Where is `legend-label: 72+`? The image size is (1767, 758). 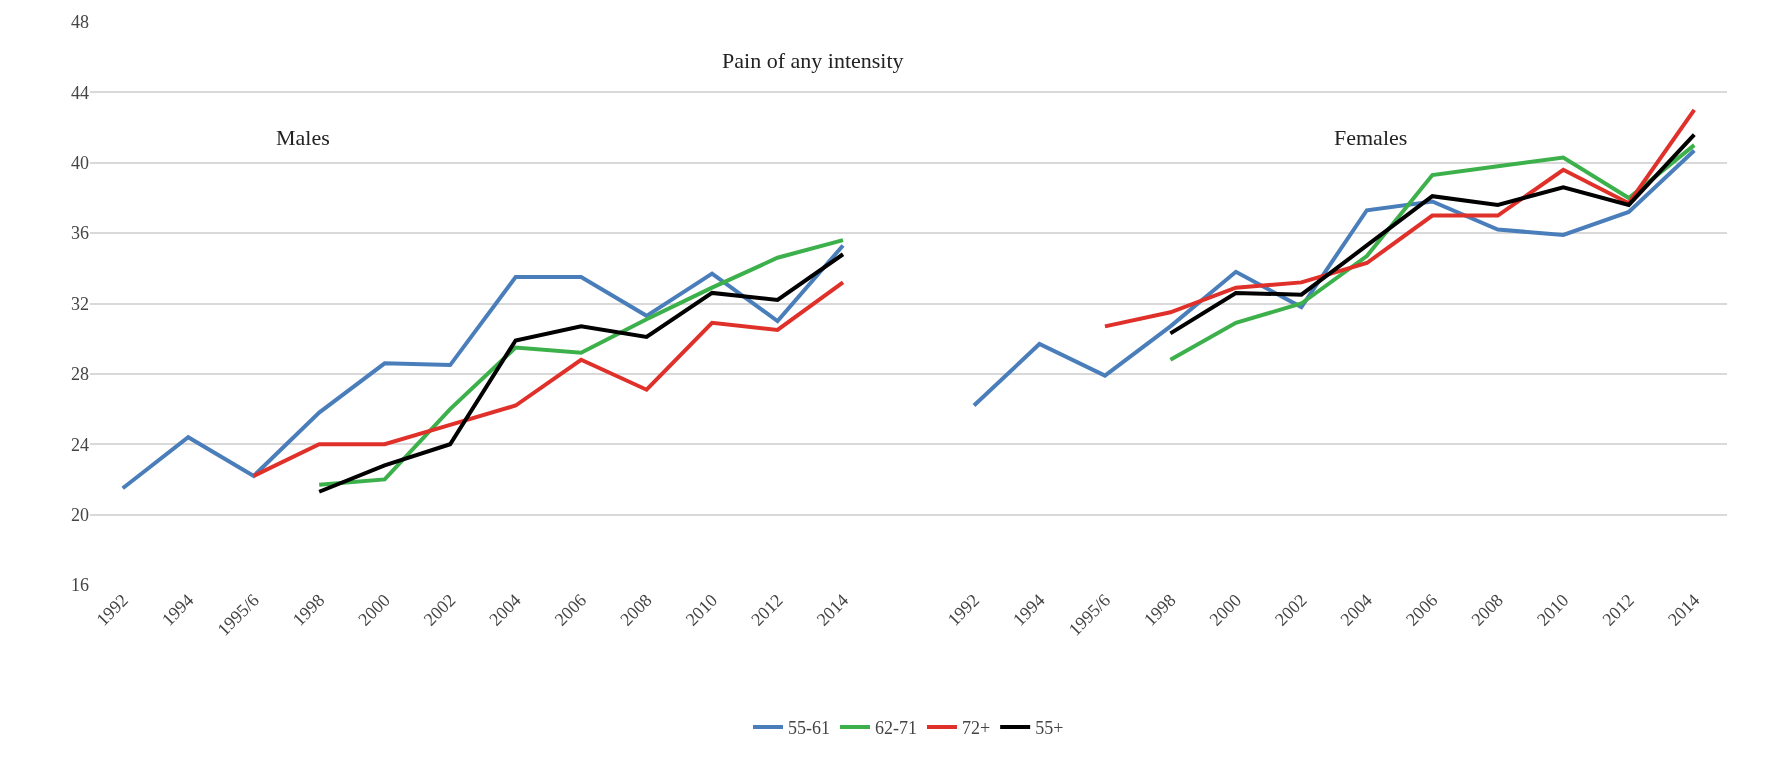 legend-label: 72+ is located at coordinates (976, 728).